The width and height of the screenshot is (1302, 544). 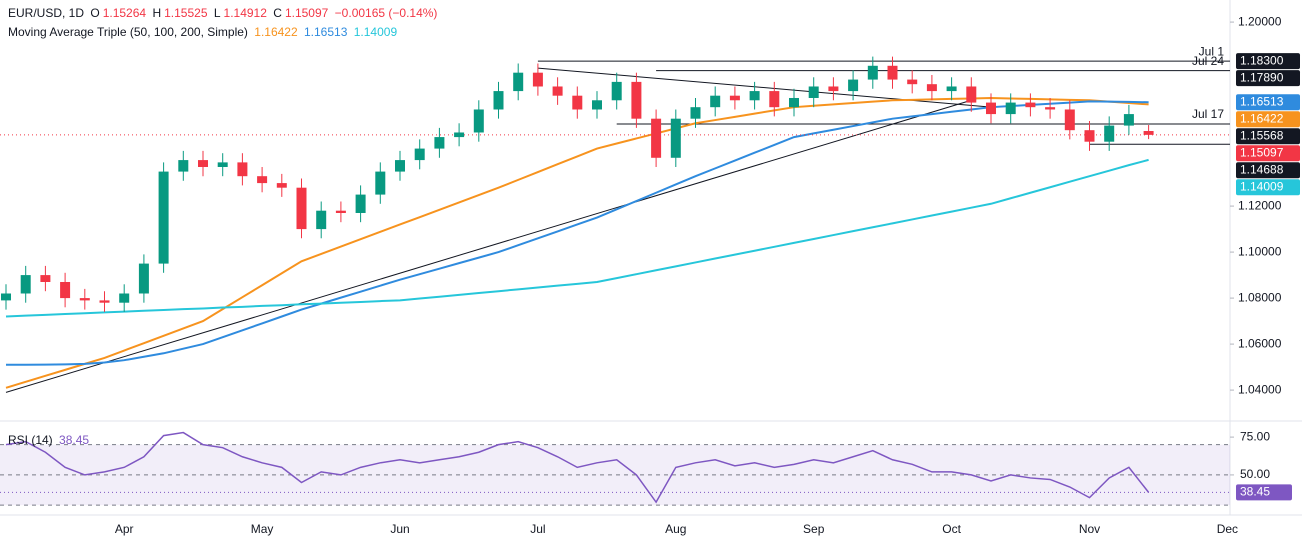 I want to click on rsi-value: 38.45, so click(x=74, y=440).